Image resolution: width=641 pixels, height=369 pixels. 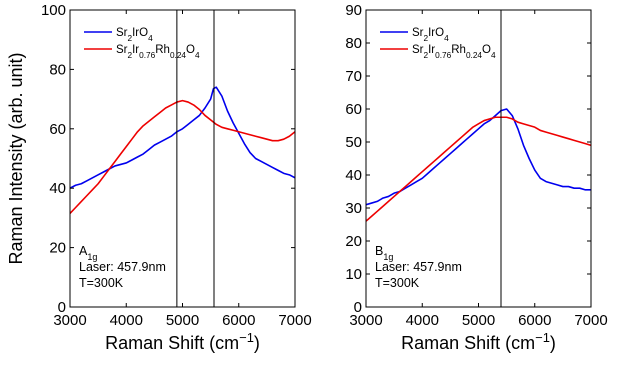 What do you see at coordinates (57, 188) in the screenshot?
I see `panel-1-y-tick-label-3: 40` at bounding box center [57, 188].